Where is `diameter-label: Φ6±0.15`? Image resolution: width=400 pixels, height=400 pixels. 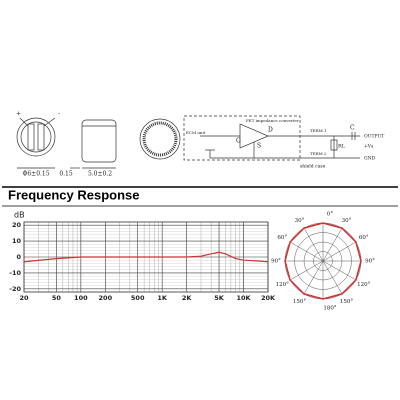
diameter-label: Φ6±0.15 is located at coordinates (35, 174).